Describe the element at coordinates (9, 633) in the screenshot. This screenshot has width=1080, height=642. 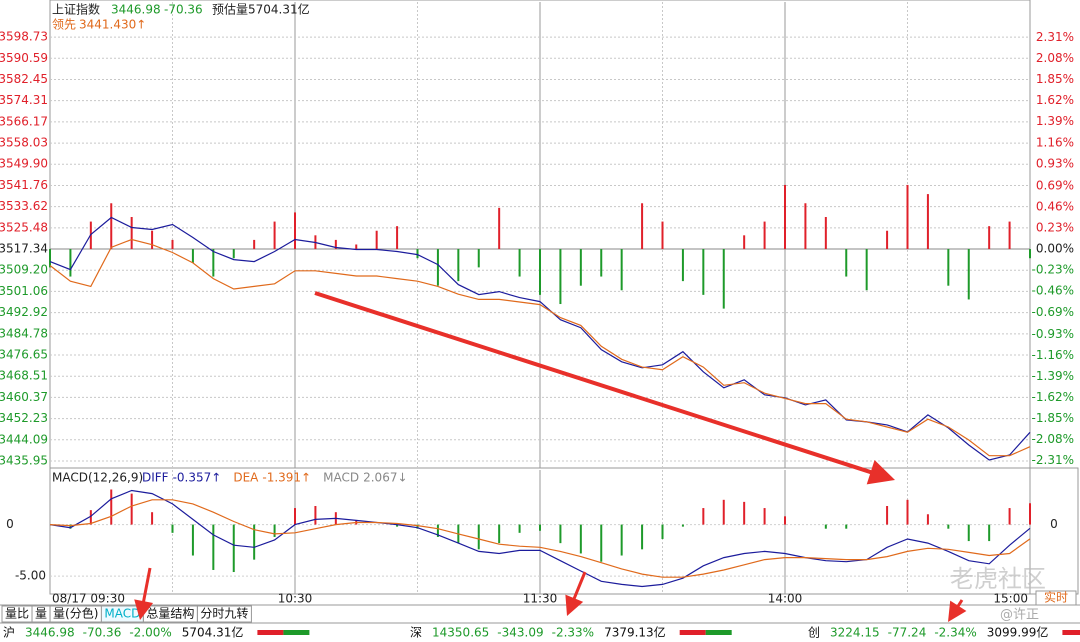
I see `market-name: 沪` at that location.